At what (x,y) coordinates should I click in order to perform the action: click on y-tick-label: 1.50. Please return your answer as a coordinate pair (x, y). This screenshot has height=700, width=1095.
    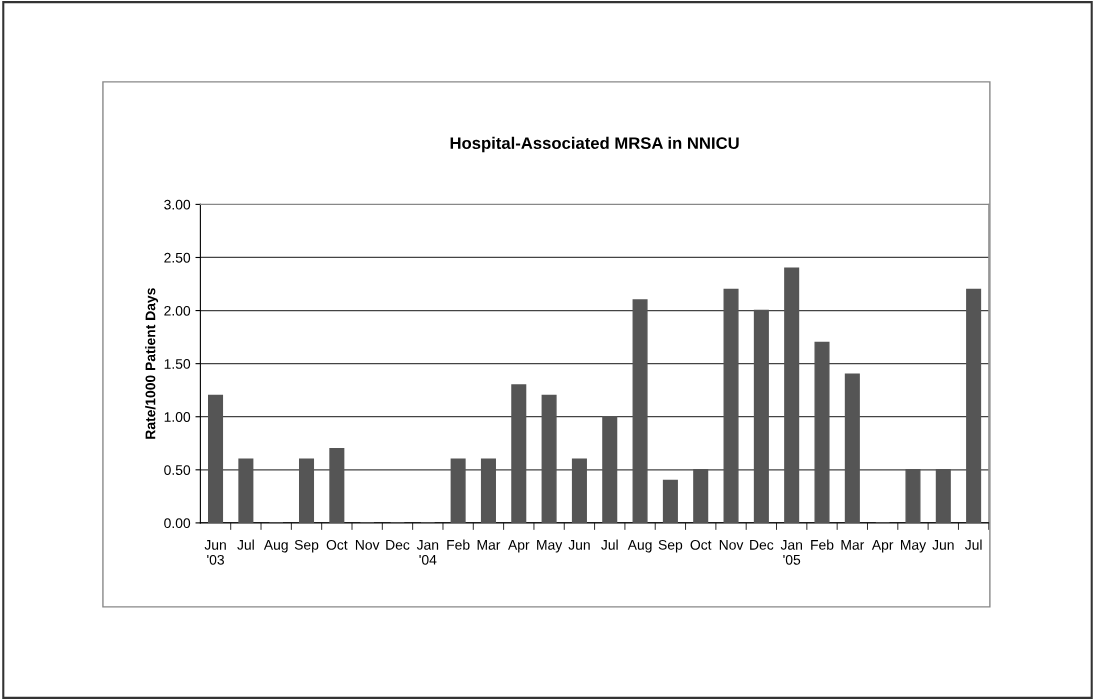
    Looking at the image, I should click on (177, 363).